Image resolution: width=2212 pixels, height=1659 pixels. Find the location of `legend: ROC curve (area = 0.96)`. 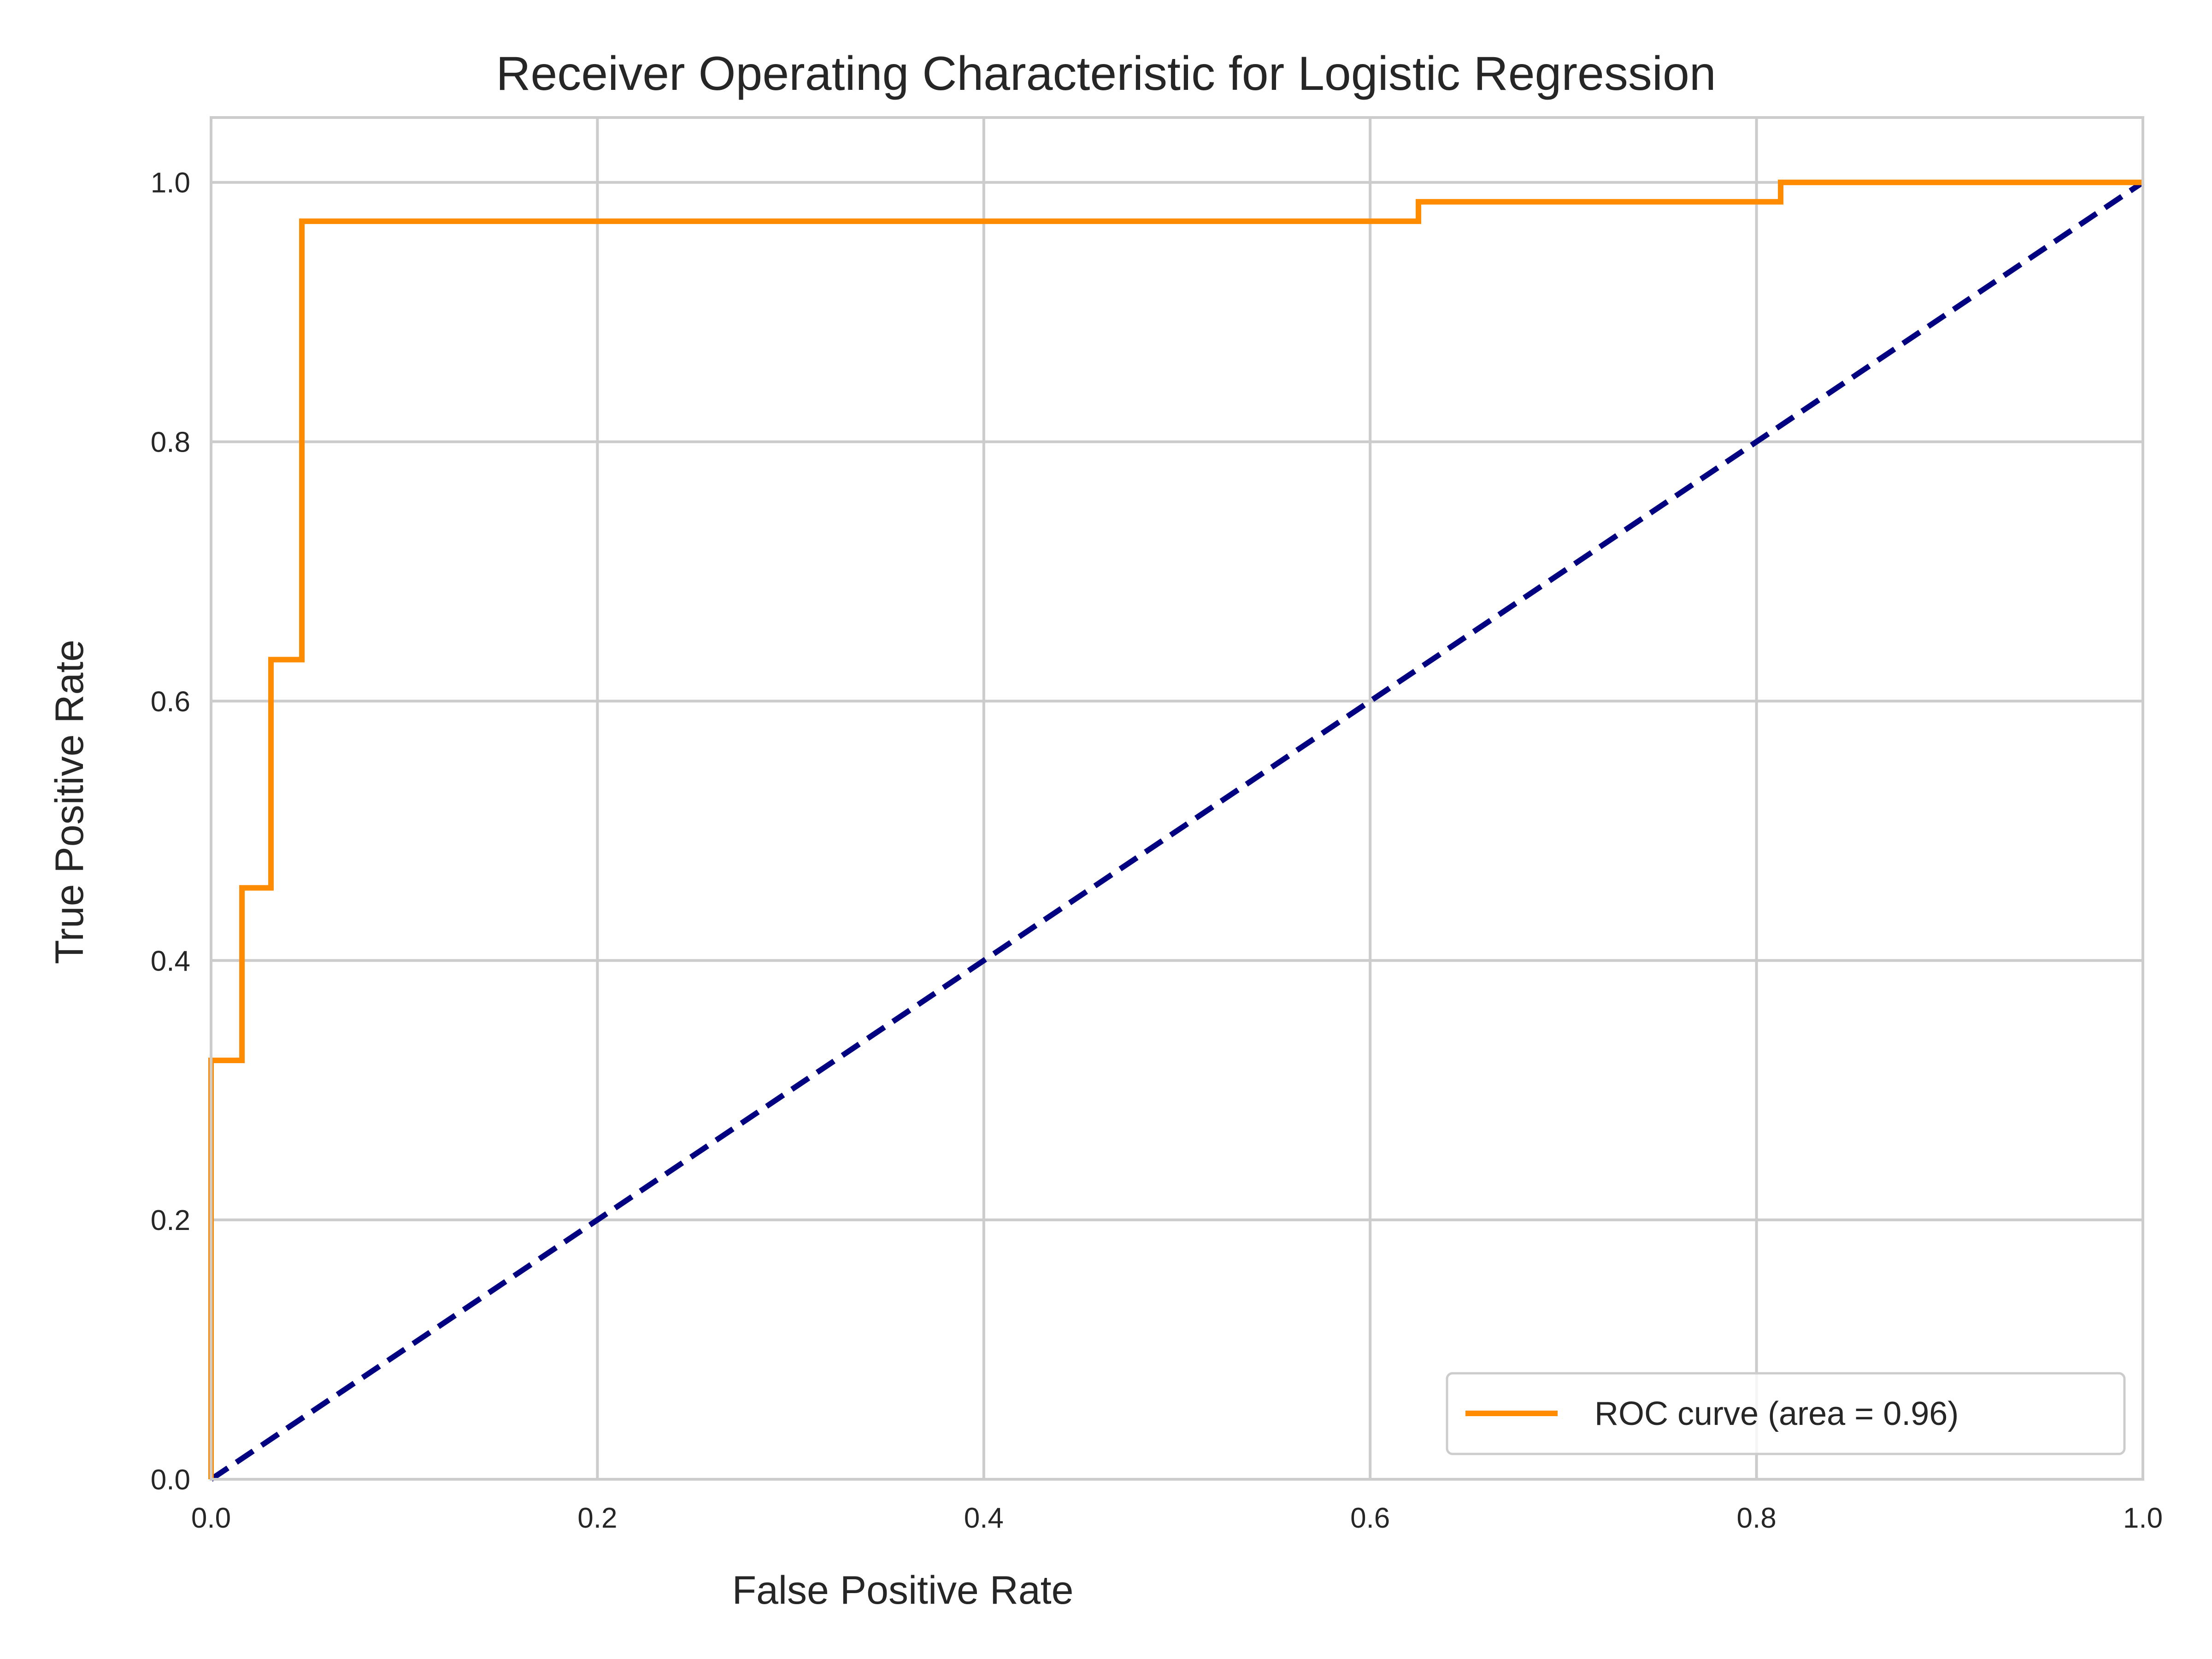

legend: ROC curve (area = 0.96) is located at coordinates (1786, 1413).